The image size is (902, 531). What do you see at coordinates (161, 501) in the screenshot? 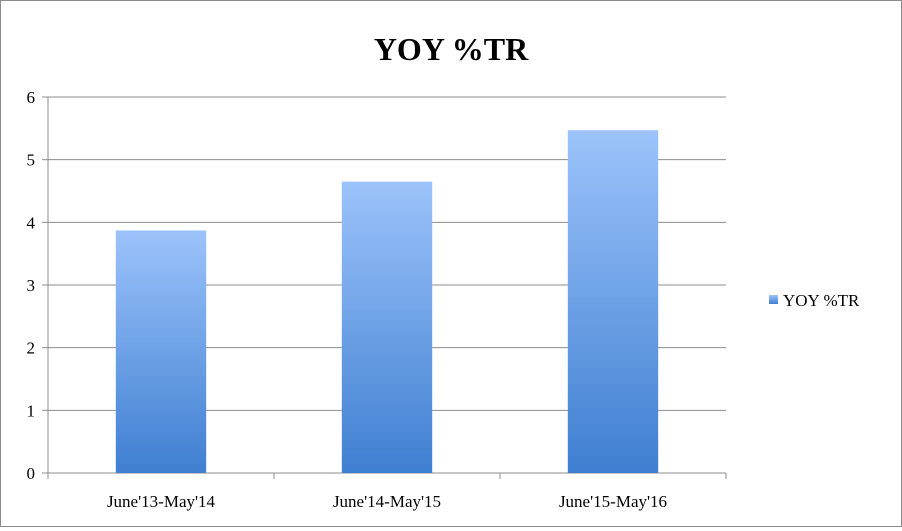
I see `x-tick-label: June'13-May'14` at bounding box center [161, 501].